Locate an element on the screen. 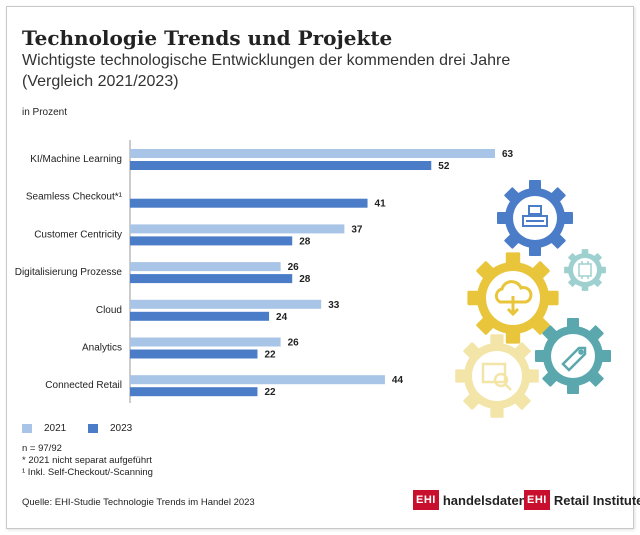  price-tag-icon is located at coordinates (574, 359).